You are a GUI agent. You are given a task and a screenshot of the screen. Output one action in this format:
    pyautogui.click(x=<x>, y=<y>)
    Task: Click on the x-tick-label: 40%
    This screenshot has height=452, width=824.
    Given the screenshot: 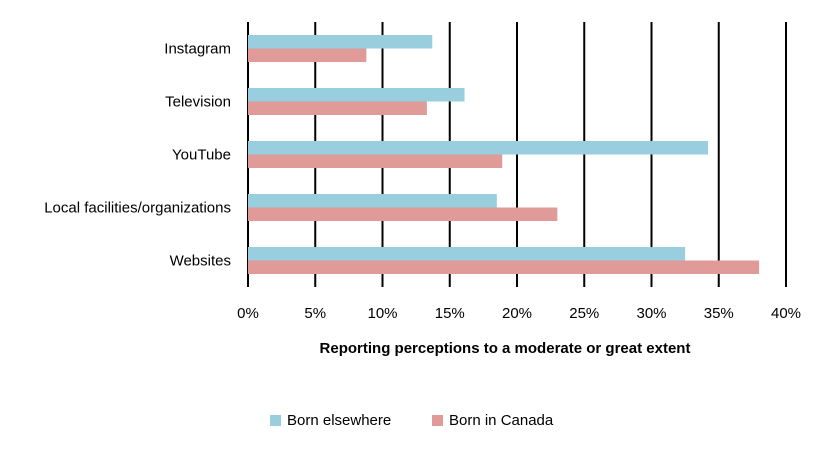 What is the action you would take?
    pyautogui.click(x=786, y=313)
    